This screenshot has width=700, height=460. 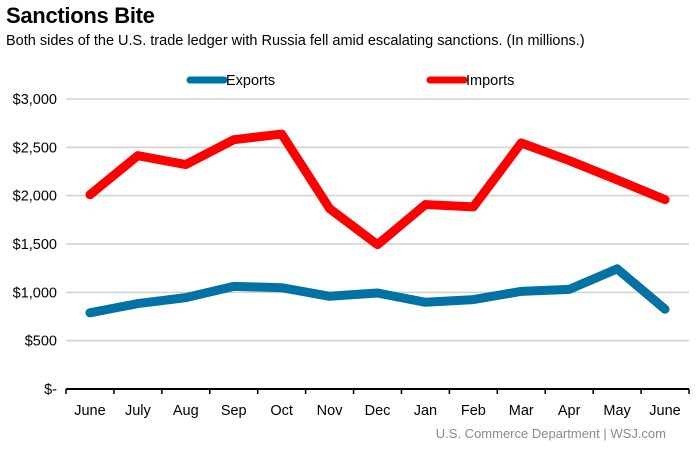 What do you see at coordinates (569, 411) in the screenshot?
I see `x-tick-label: Apr` at bounding box center [569, 411].